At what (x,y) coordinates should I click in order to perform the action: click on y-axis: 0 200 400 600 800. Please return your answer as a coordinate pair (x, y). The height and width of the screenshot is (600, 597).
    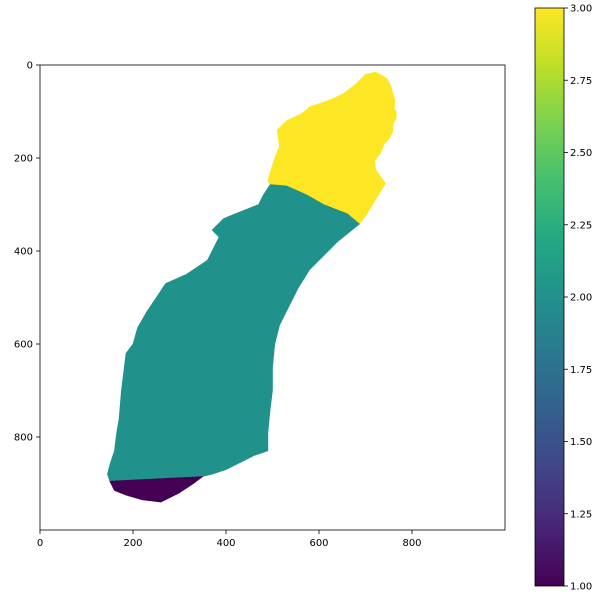
    Looking at the image, I should click on (27, 252).